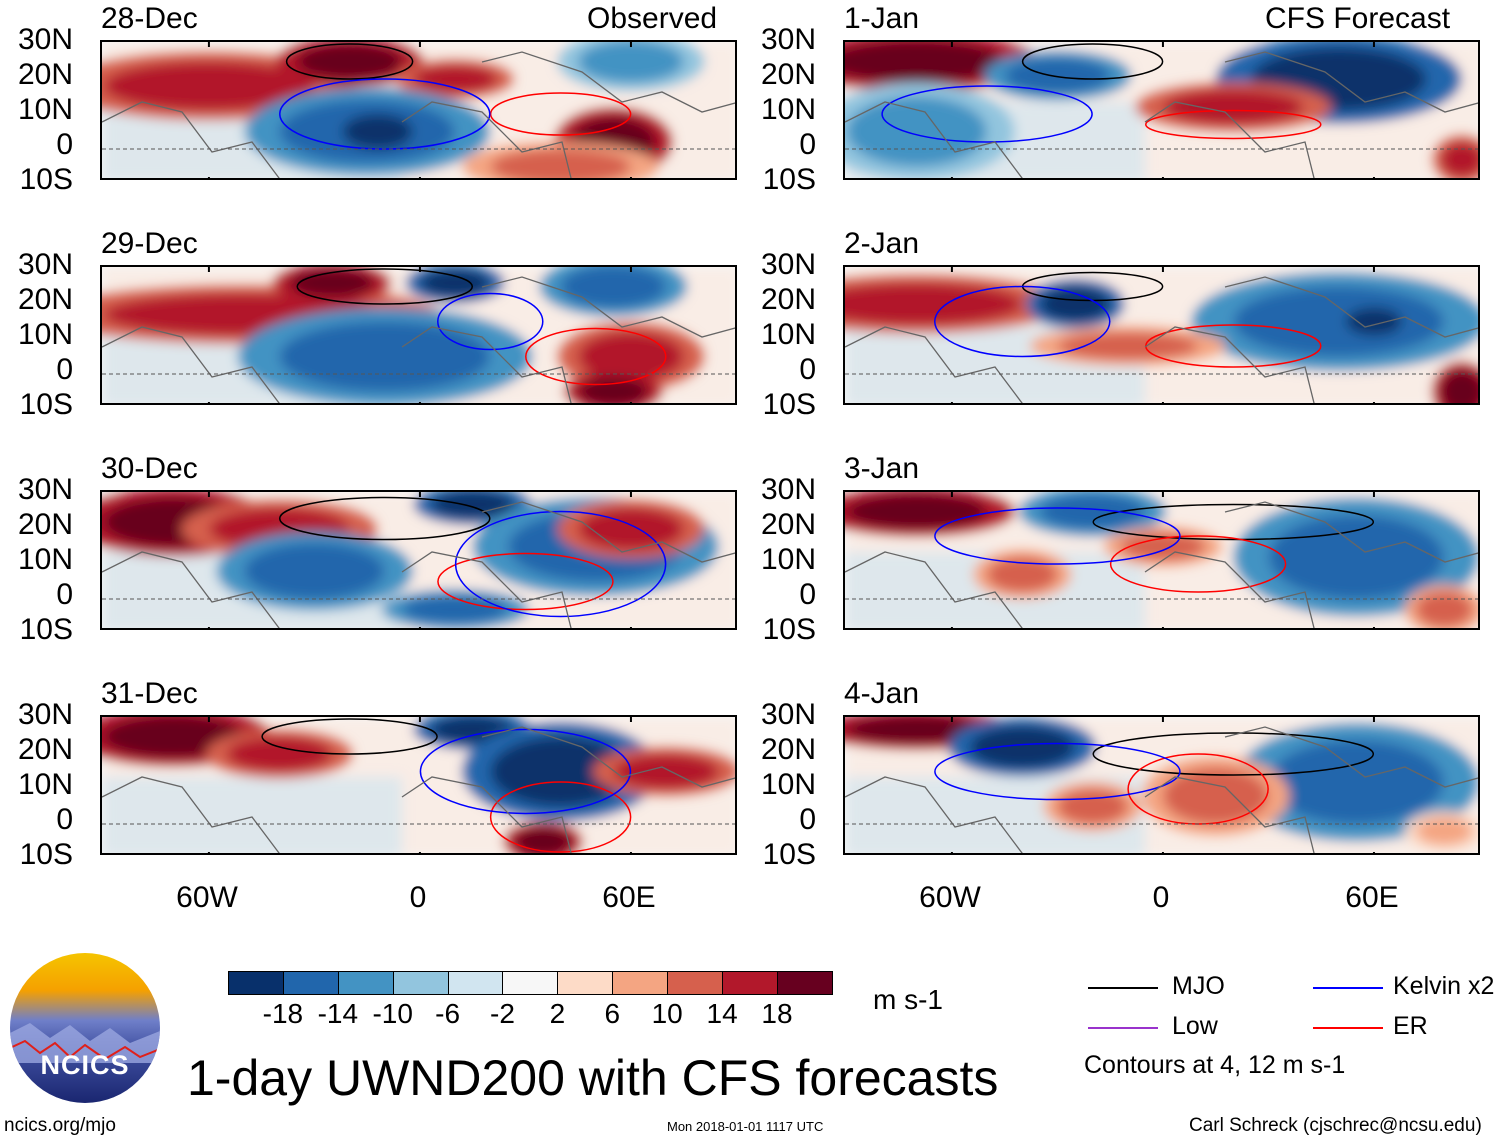 The height and width of the screenshot is (1142, 1510). What do you see at coordinates (60, 1125) in the screenshot?
I see `footer-link: ncics.org/mjo` at bounding box center [60, 1125].